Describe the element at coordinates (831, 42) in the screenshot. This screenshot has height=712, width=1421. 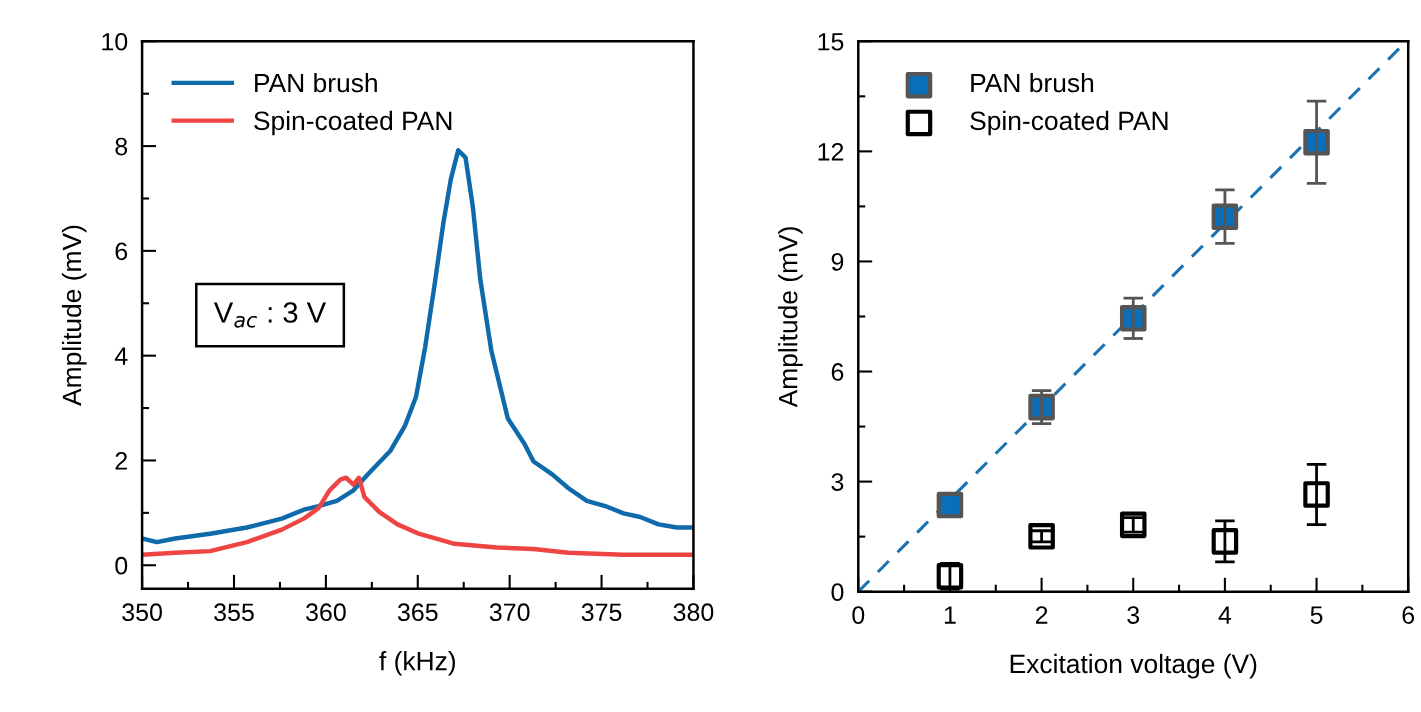
I see `y-tick-label: 15` at that location.